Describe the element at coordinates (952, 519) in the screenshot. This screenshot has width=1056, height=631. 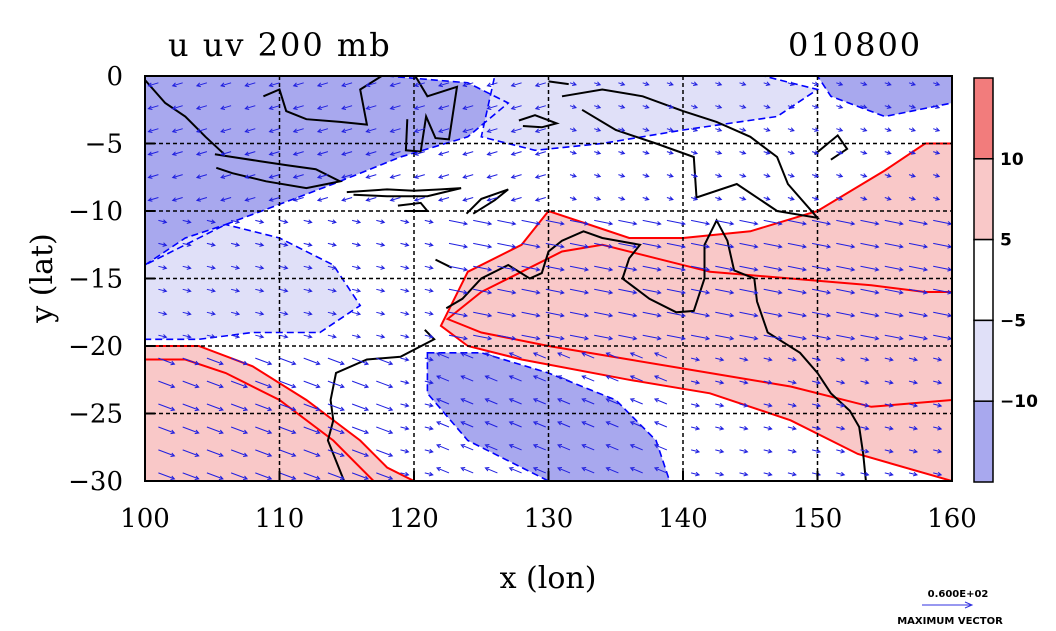
I see `x-tick-label: 160` at that location.